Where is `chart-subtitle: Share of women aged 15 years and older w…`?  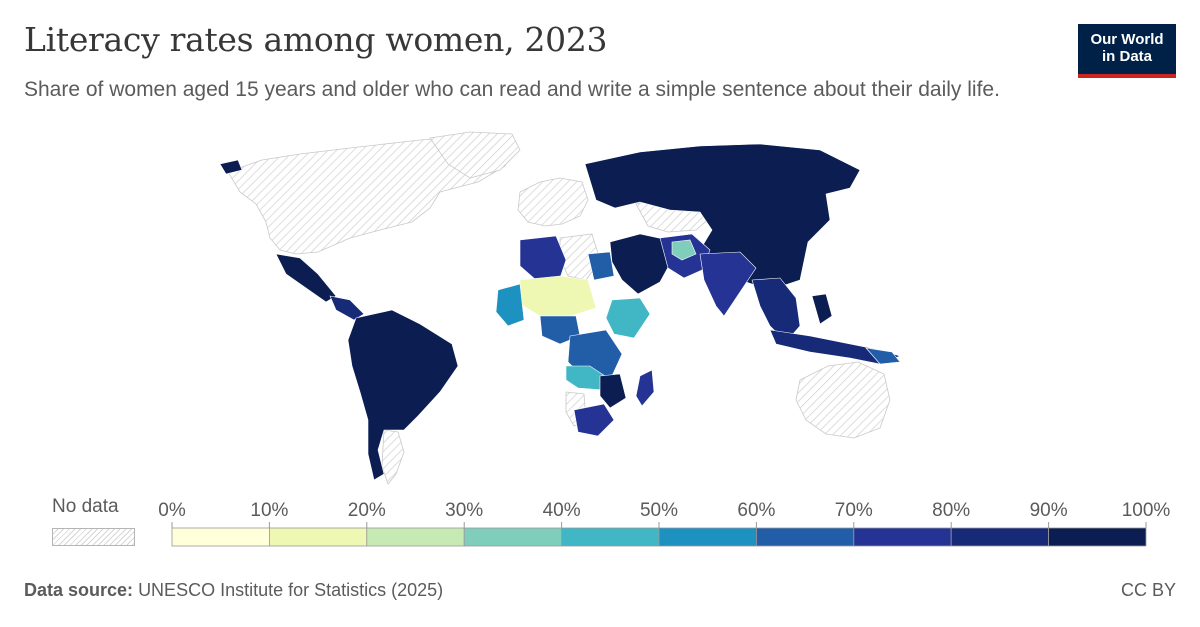 chart-subtitle: Share of women aged 15 years and older w… is located at coordinates (512, 89).